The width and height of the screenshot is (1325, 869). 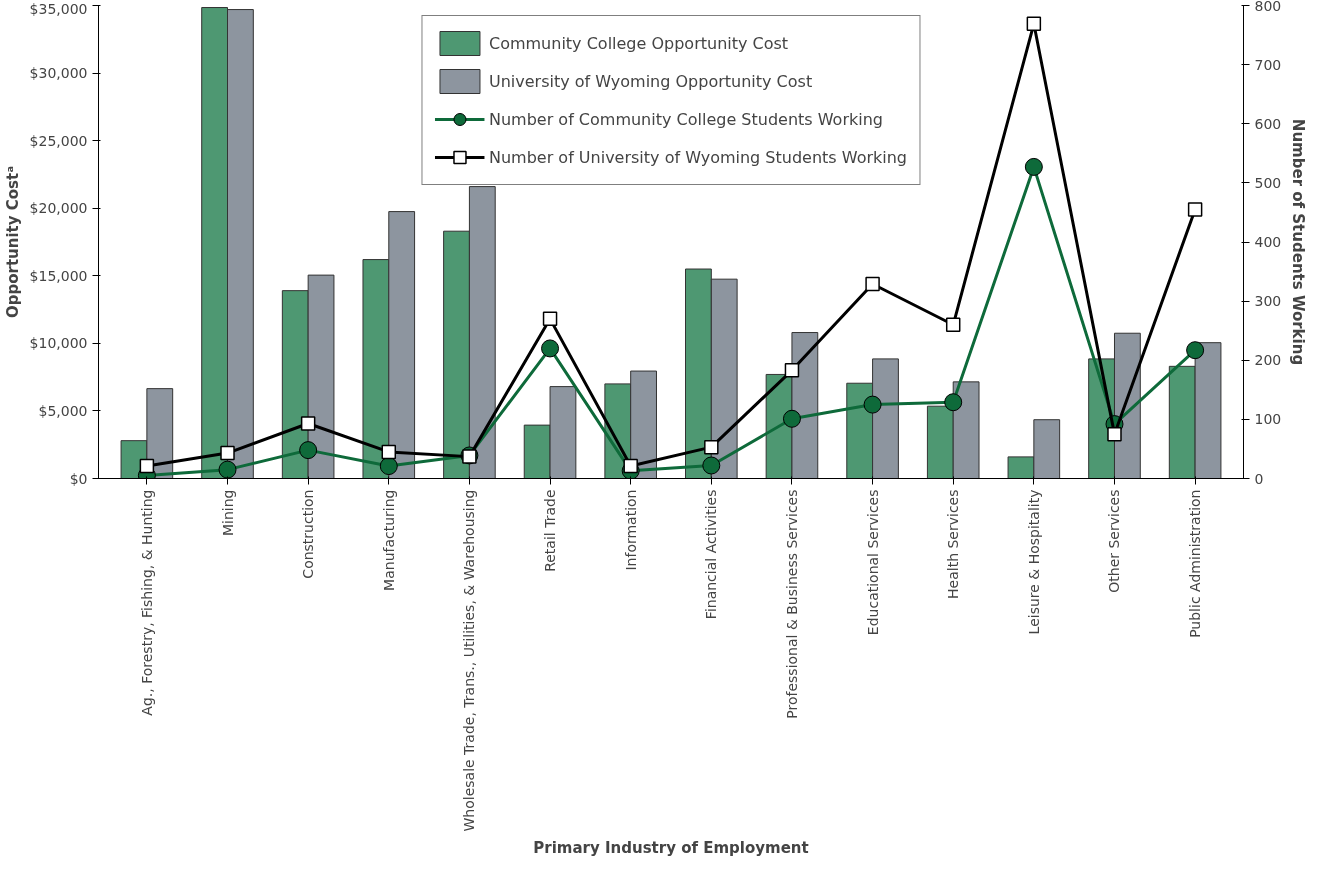 What do you see at coordinates (63, 410) in the screenshot?
I see `y-tick-label: $5,000` at bounding box center [63, 410].